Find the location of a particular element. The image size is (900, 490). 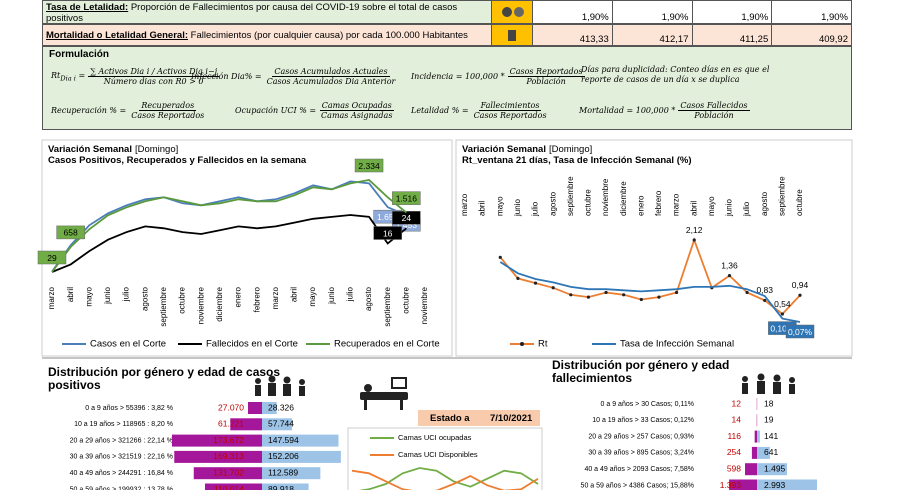

data-label: 89.918 is located at coordinates (281, 487).